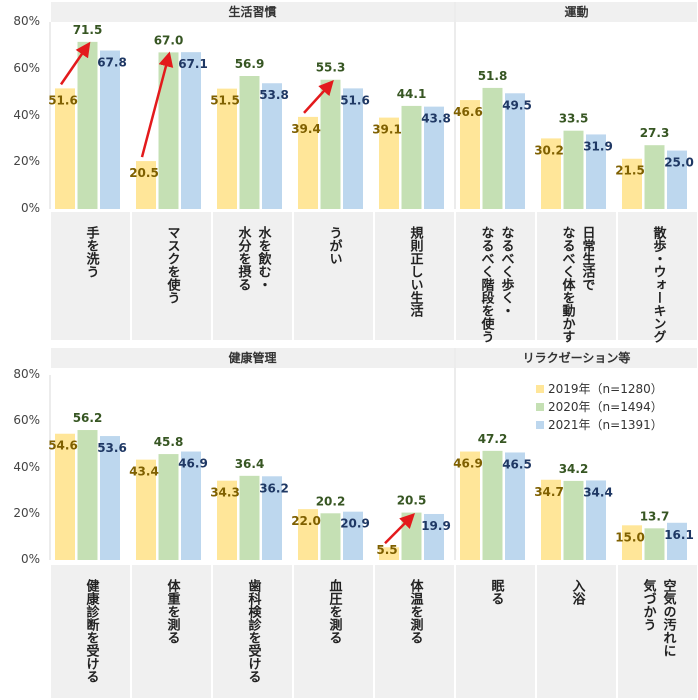  Describe the element at coordinates (468, 112) in the screenshot. I see `data-label: 46.6` at that location.